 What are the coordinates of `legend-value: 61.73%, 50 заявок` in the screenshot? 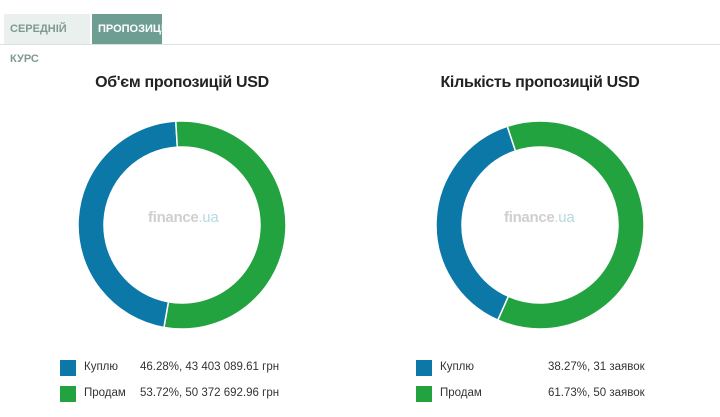 It's located at (596, 393).